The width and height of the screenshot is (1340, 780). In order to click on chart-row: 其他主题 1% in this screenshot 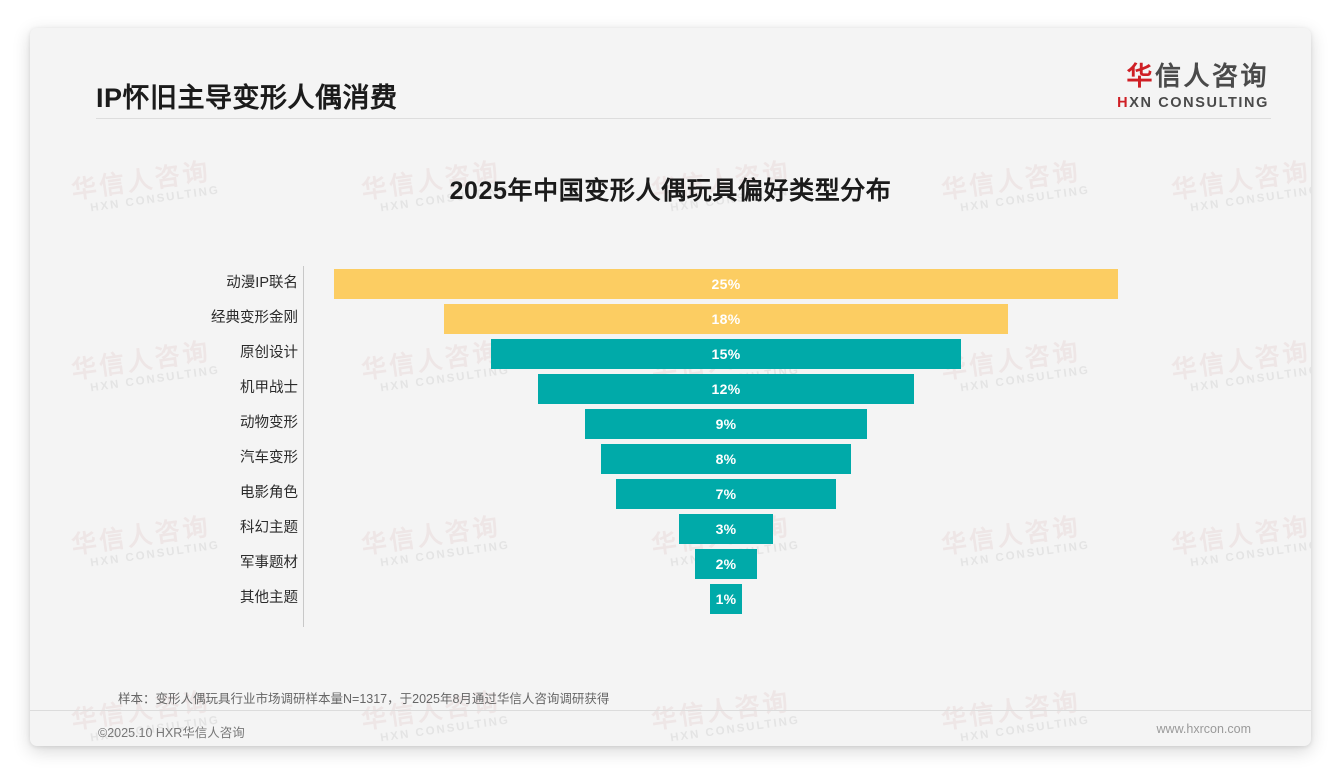, I will do `click(670, 598)`.